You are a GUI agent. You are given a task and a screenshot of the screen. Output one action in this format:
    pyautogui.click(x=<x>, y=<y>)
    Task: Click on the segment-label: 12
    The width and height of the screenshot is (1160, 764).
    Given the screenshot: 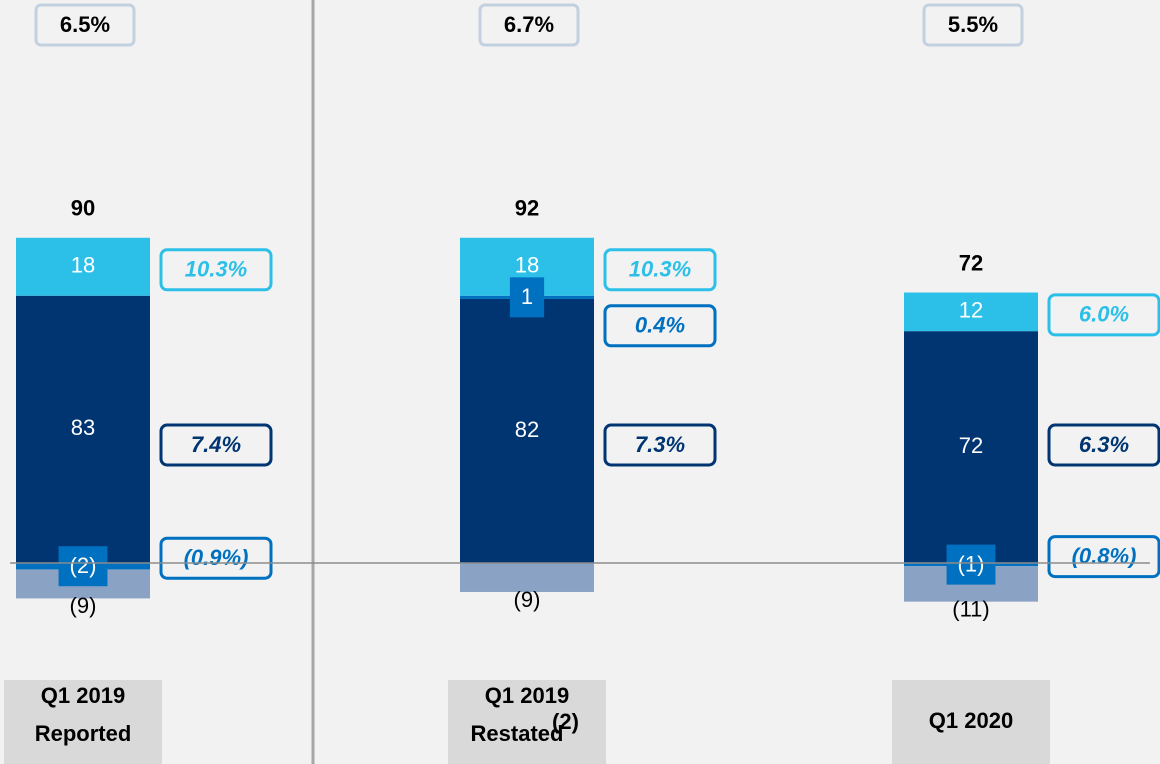 What is the action you would take?
    pyautogui.click(x=971, y=310)
    